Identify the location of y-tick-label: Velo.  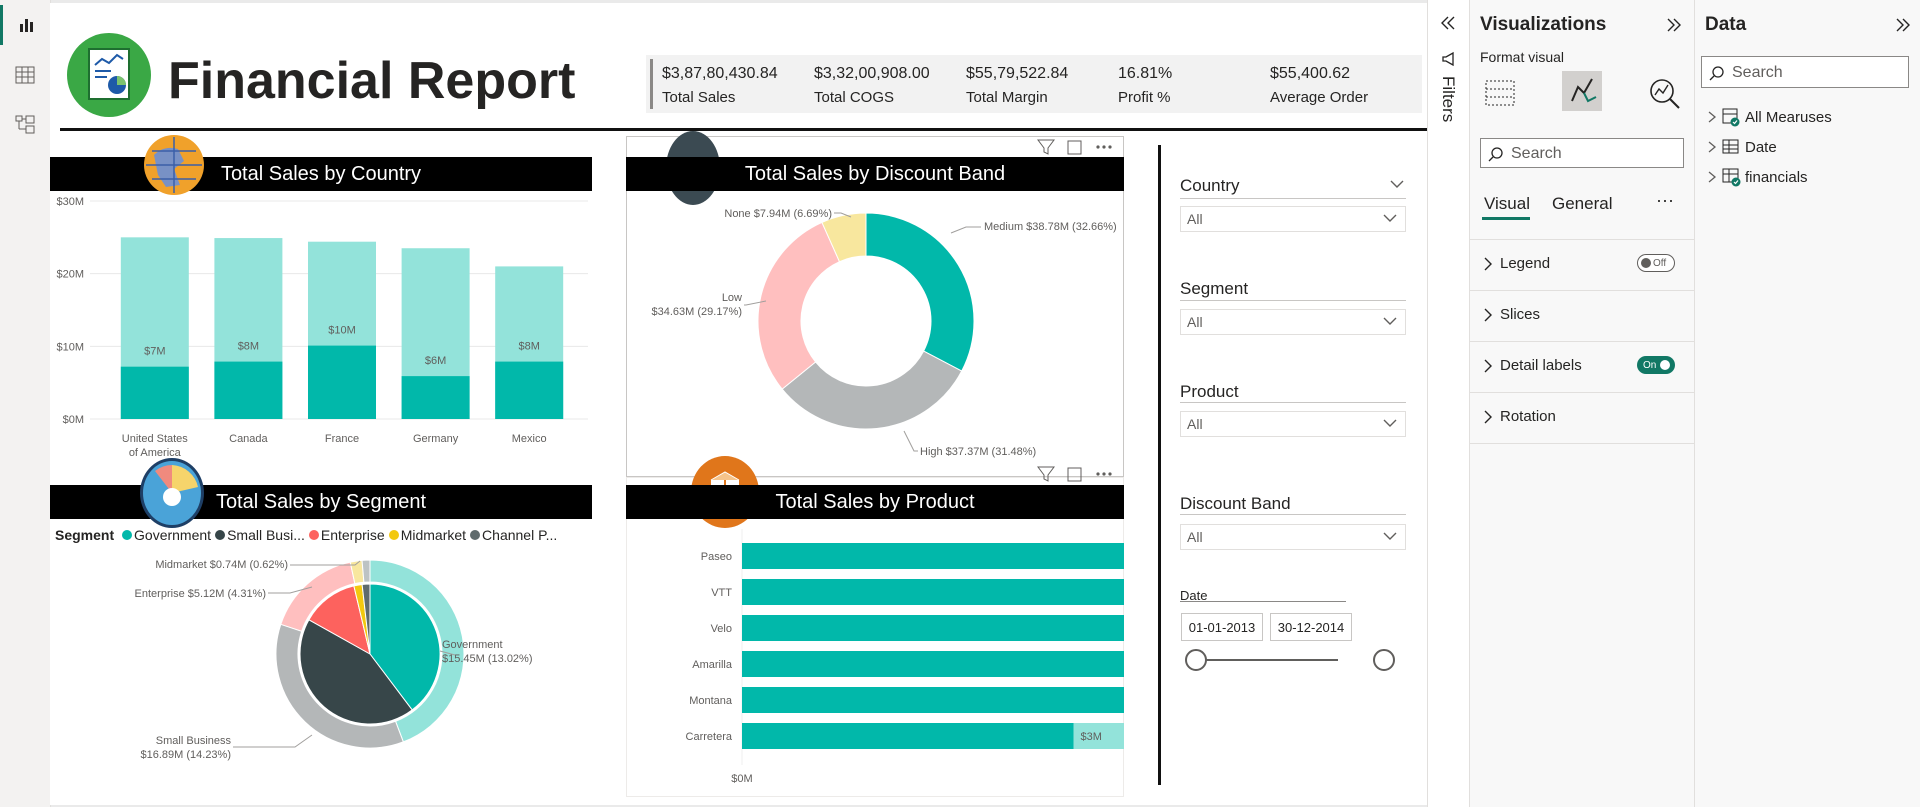
(721, 629).